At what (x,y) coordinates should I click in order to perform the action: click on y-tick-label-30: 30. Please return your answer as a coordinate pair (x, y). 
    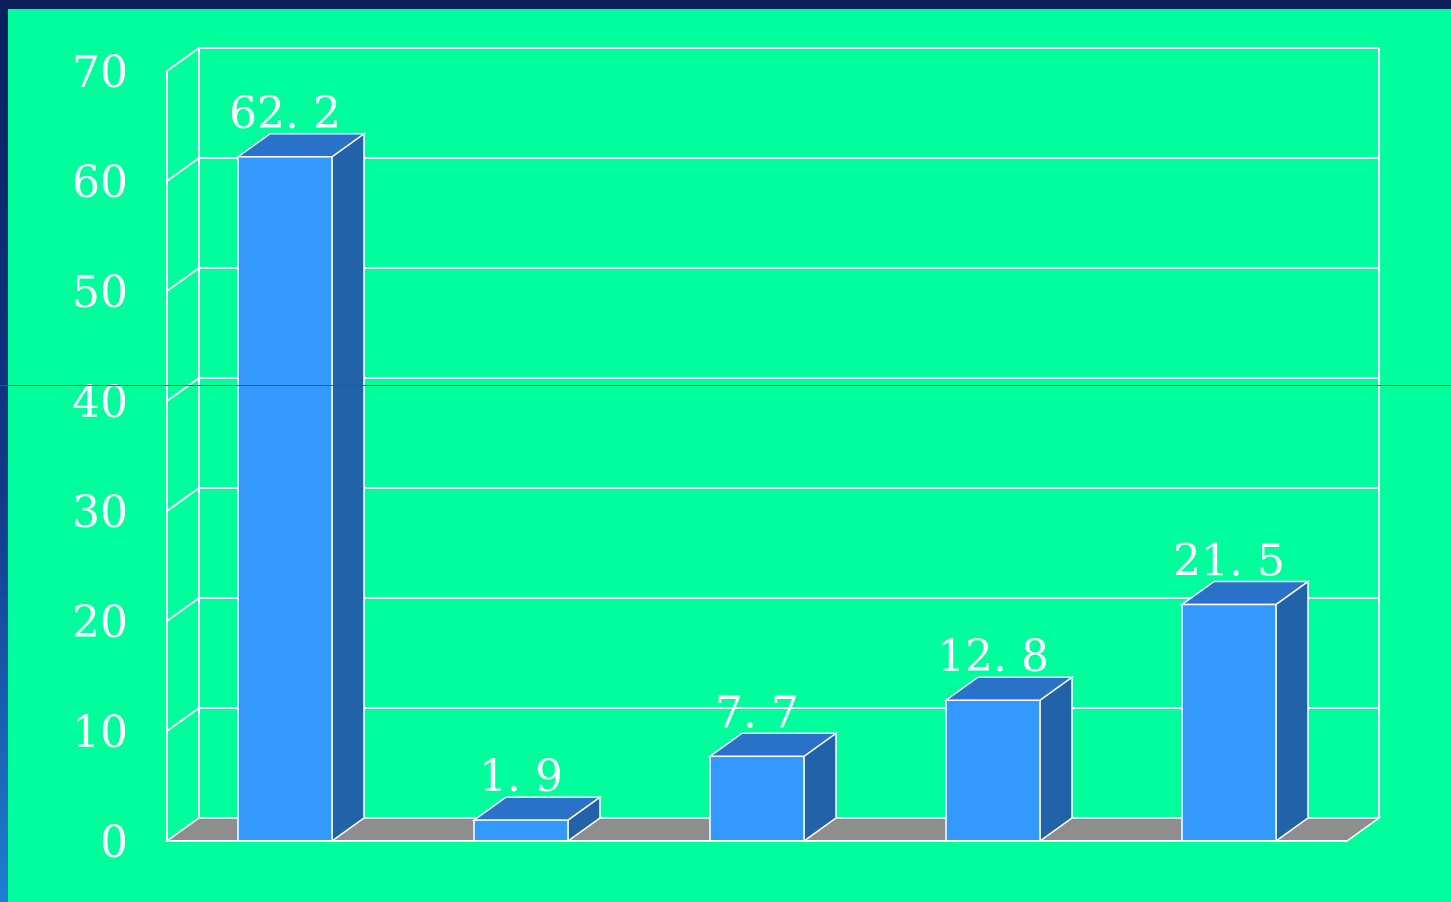
    Looking at the image, I should click on (100, 512).